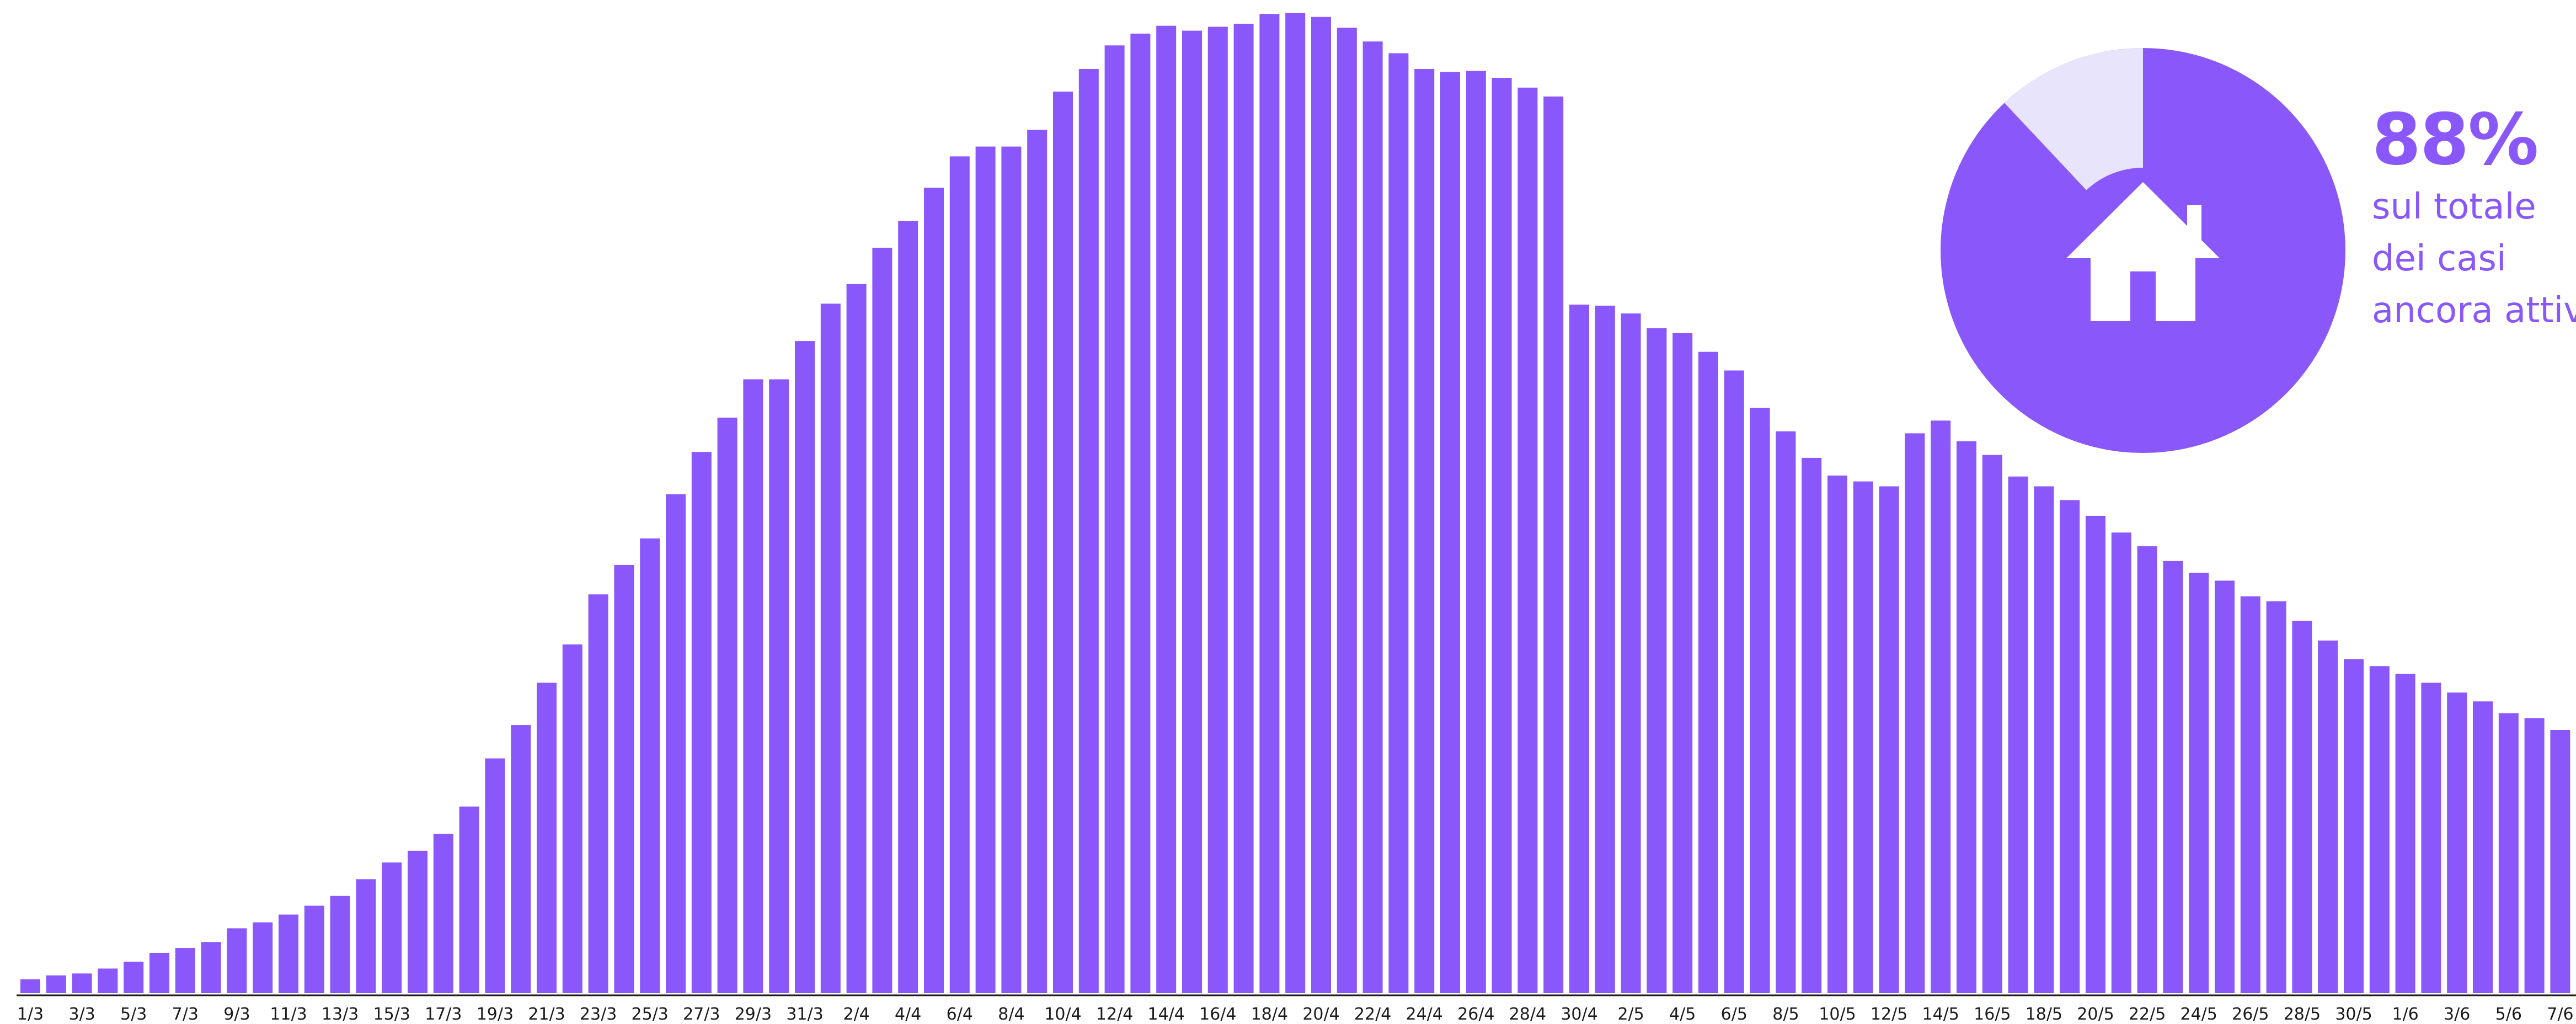  Describe the element at coordinates (2560, 1014) in the screenshot. I see `x-tick-label: 7/6` at that location.